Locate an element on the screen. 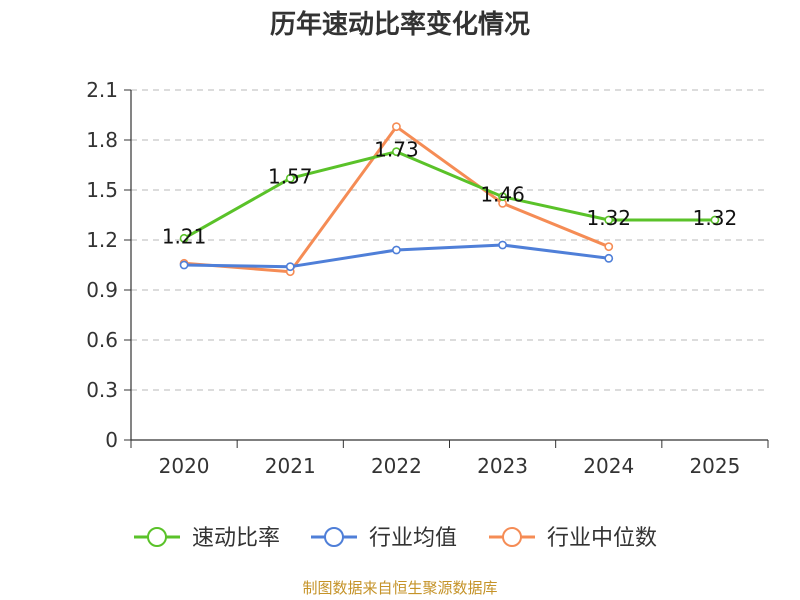  y-tick-label: 0 is located at coordinates (111, 440).